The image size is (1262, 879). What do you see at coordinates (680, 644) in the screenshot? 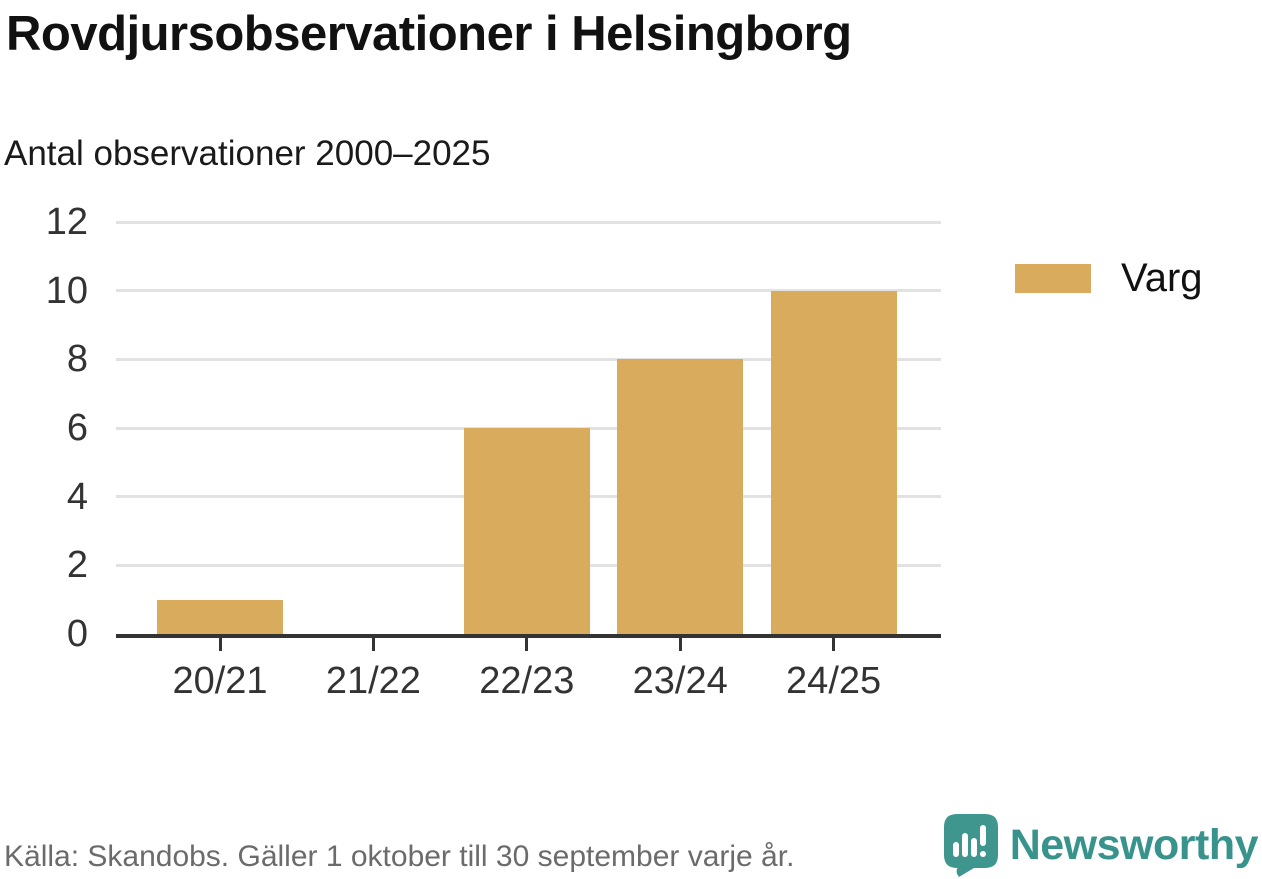
I see `x-tick-23/24` at bounding box center [680, 644].